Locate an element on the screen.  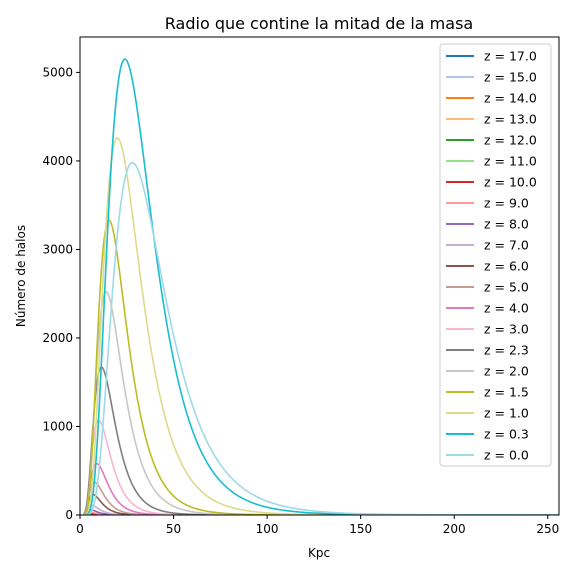
x-tick-label: 0 is located at coordinates (80, 529).